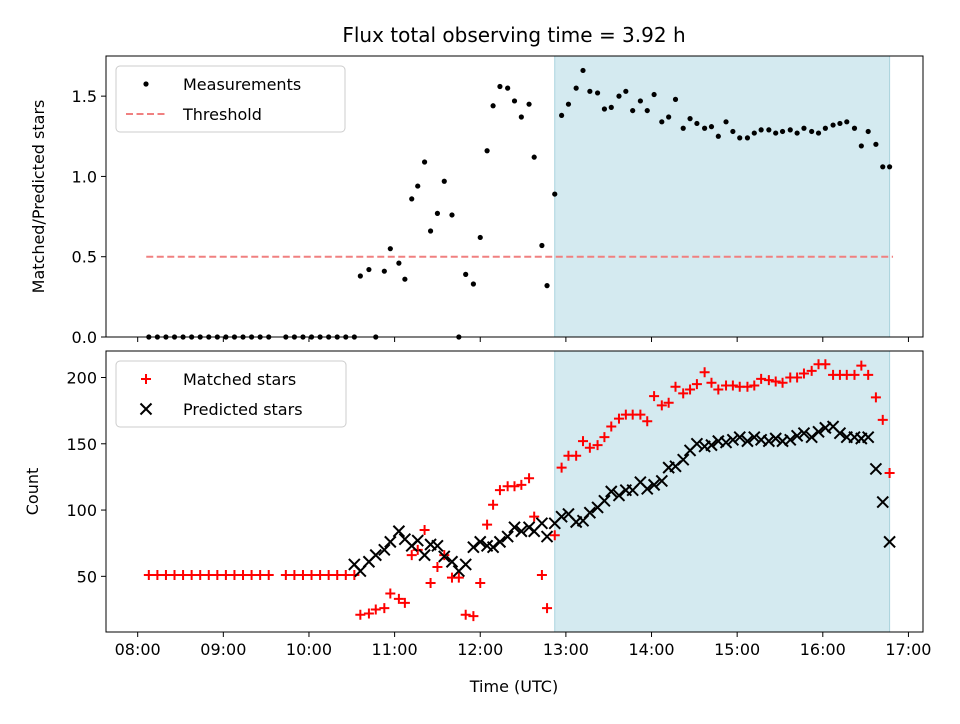  What do you see at coordinates (651, 649) in the screenshot?
I see `x-tick-label: 14:00` at bounding box center [651, 649].